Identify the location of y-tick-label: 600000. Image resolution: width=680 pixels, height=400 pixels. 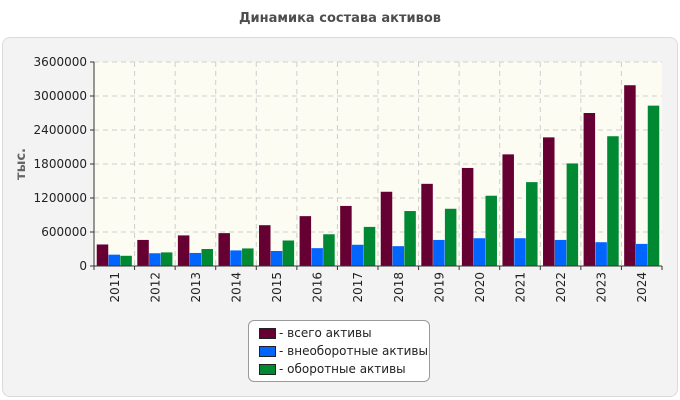
(64, 232).